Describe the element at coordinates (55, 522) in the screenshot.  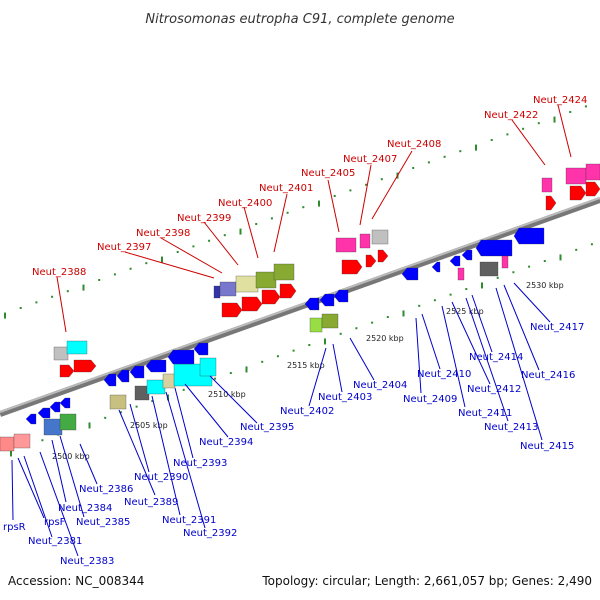
I see `gene-label: rpsF` at that location.